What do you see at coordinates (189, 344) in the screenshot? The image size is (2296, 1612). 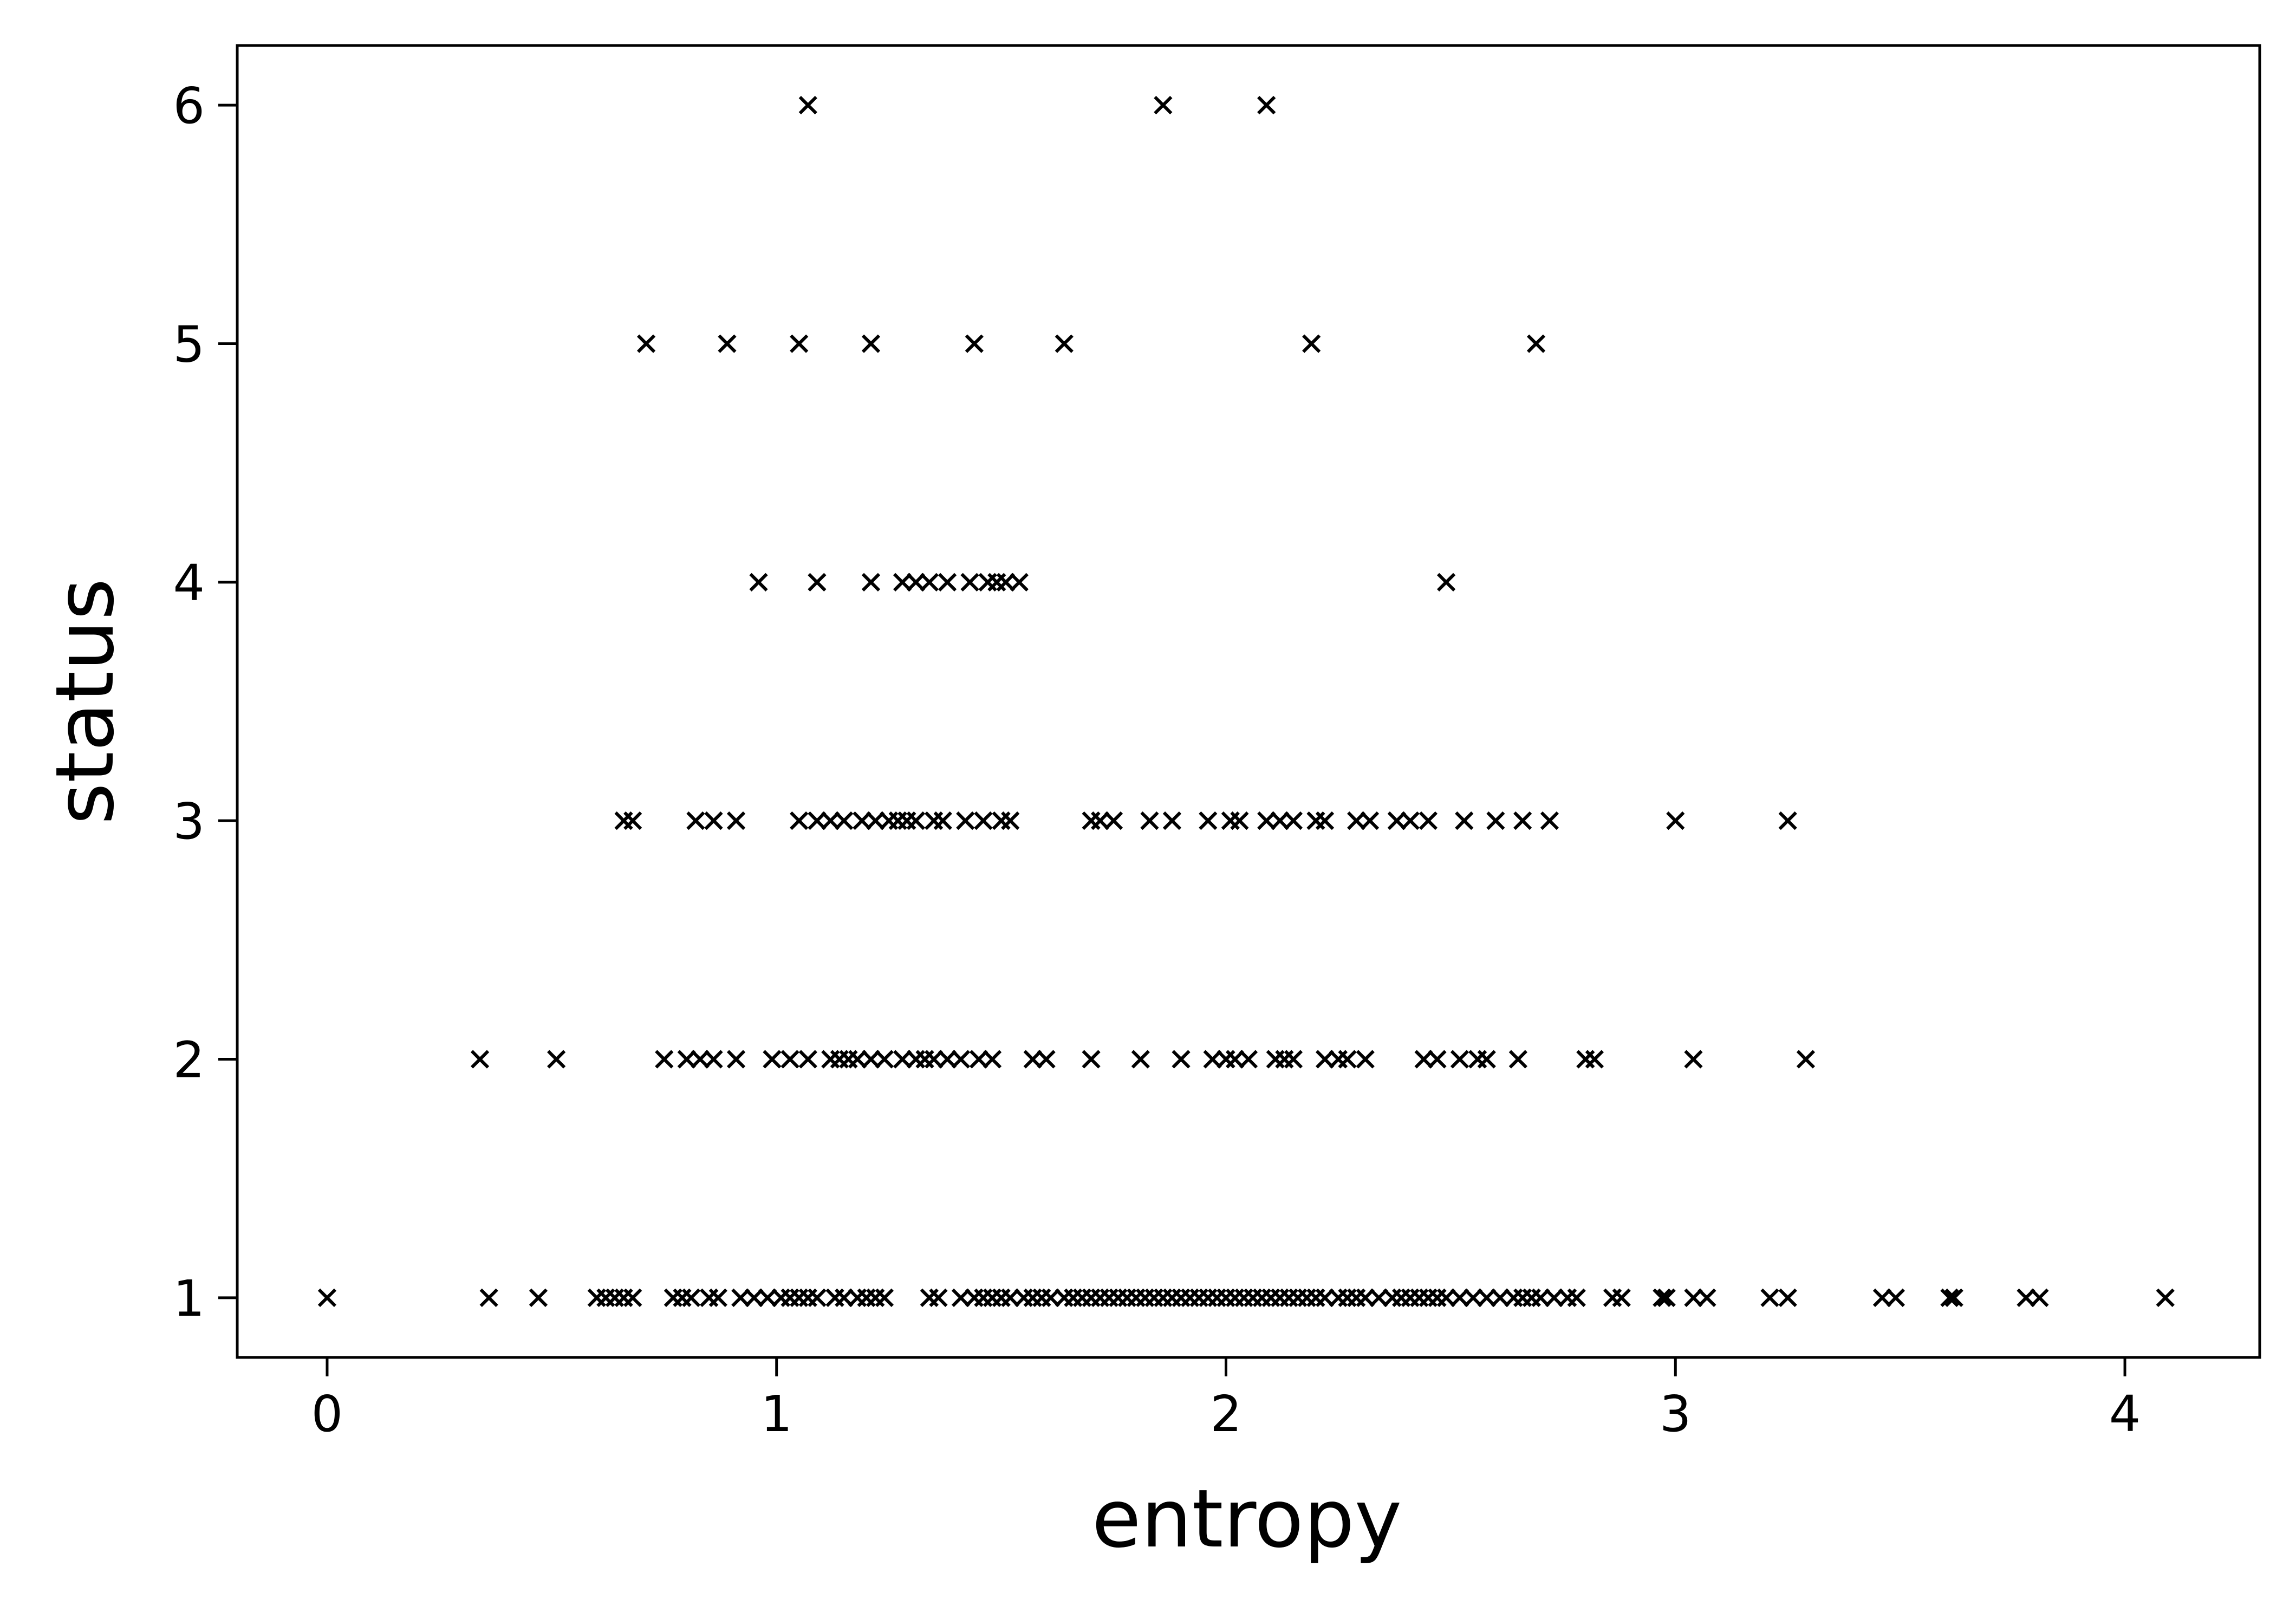 I see `y-tick-label: 5` at bounding box center [189, 344].